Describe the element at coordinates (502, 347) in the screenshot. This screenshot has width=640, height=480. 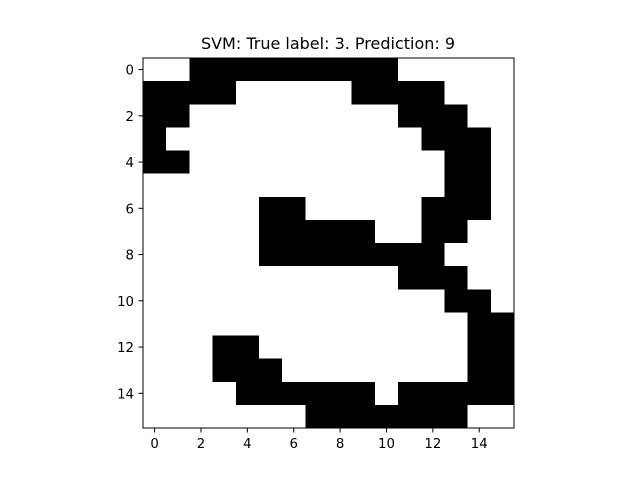
I see `pixel-cell-r12-c15` at that location.